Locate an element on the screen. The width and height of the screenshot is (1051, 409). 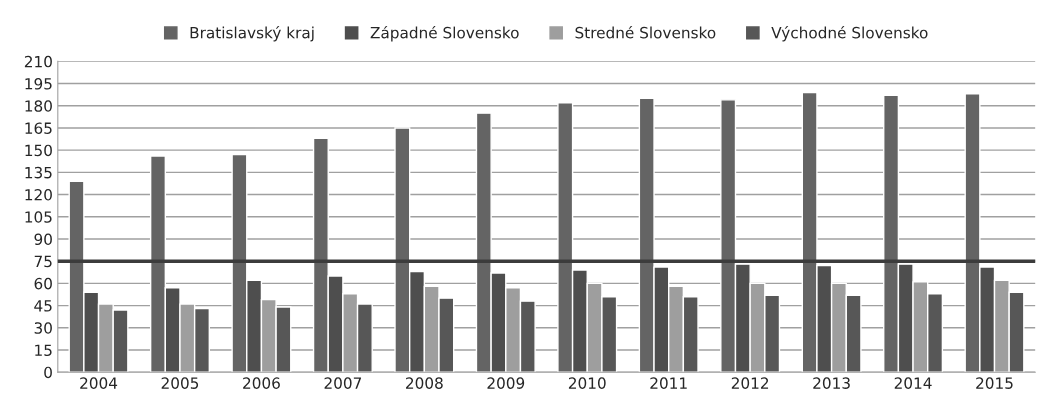
y-tick-label: 30 is located at coordinates (43, 328).